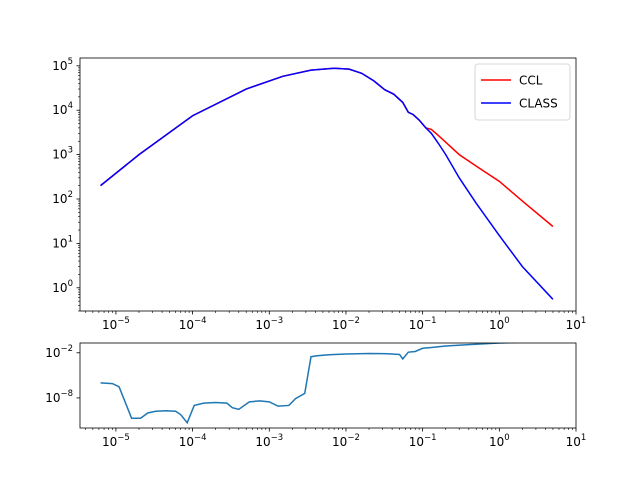 This screenshot has width=640, height=480. I want to click on y-tick-label: 10², so click(62, 198).